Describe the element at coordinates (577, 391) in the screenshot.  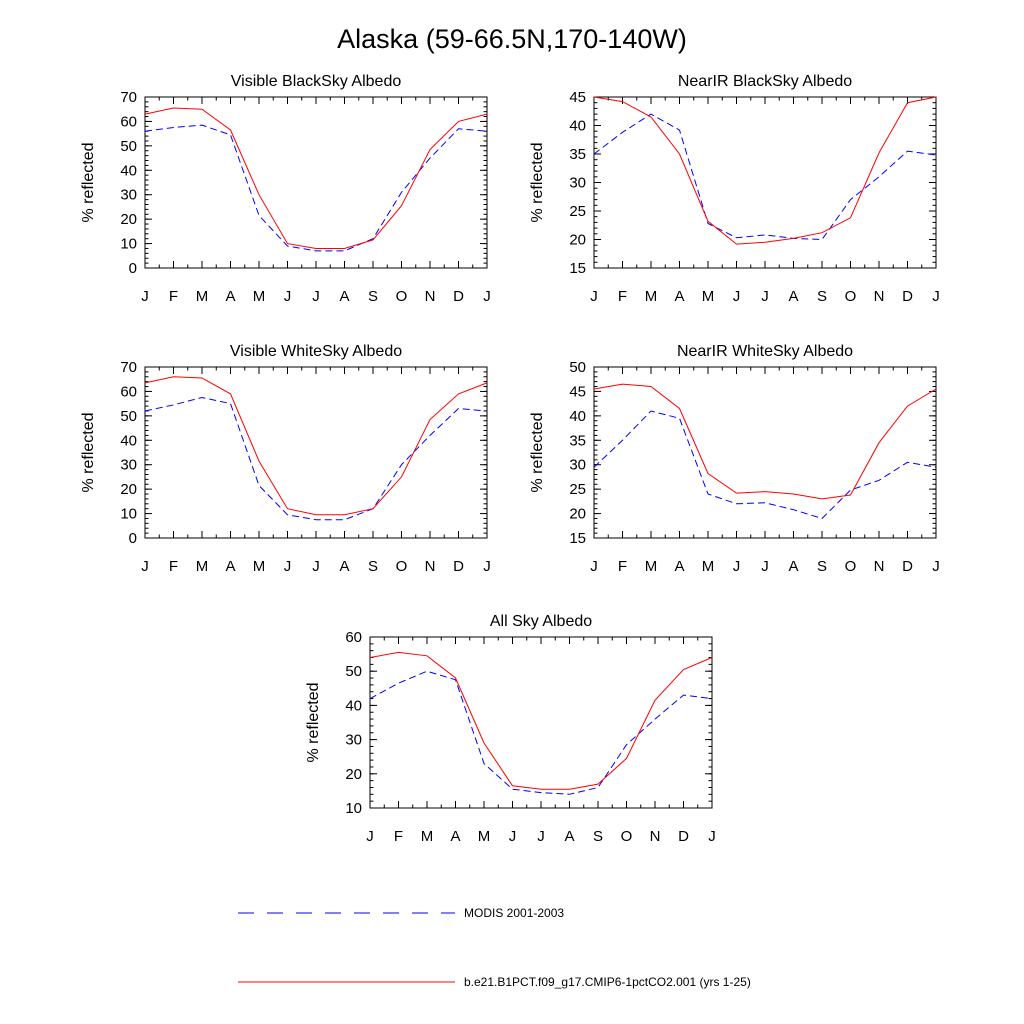
I see `y-tick-label: 45` at that location.